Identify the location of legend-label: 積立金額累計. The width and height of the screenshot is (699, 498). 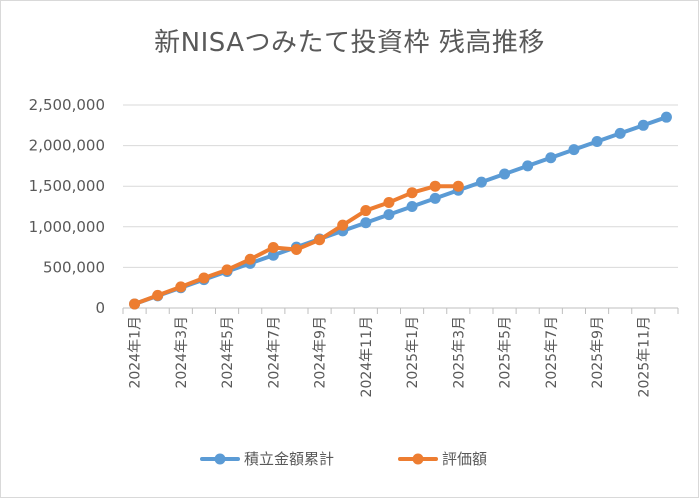
(289, 459).